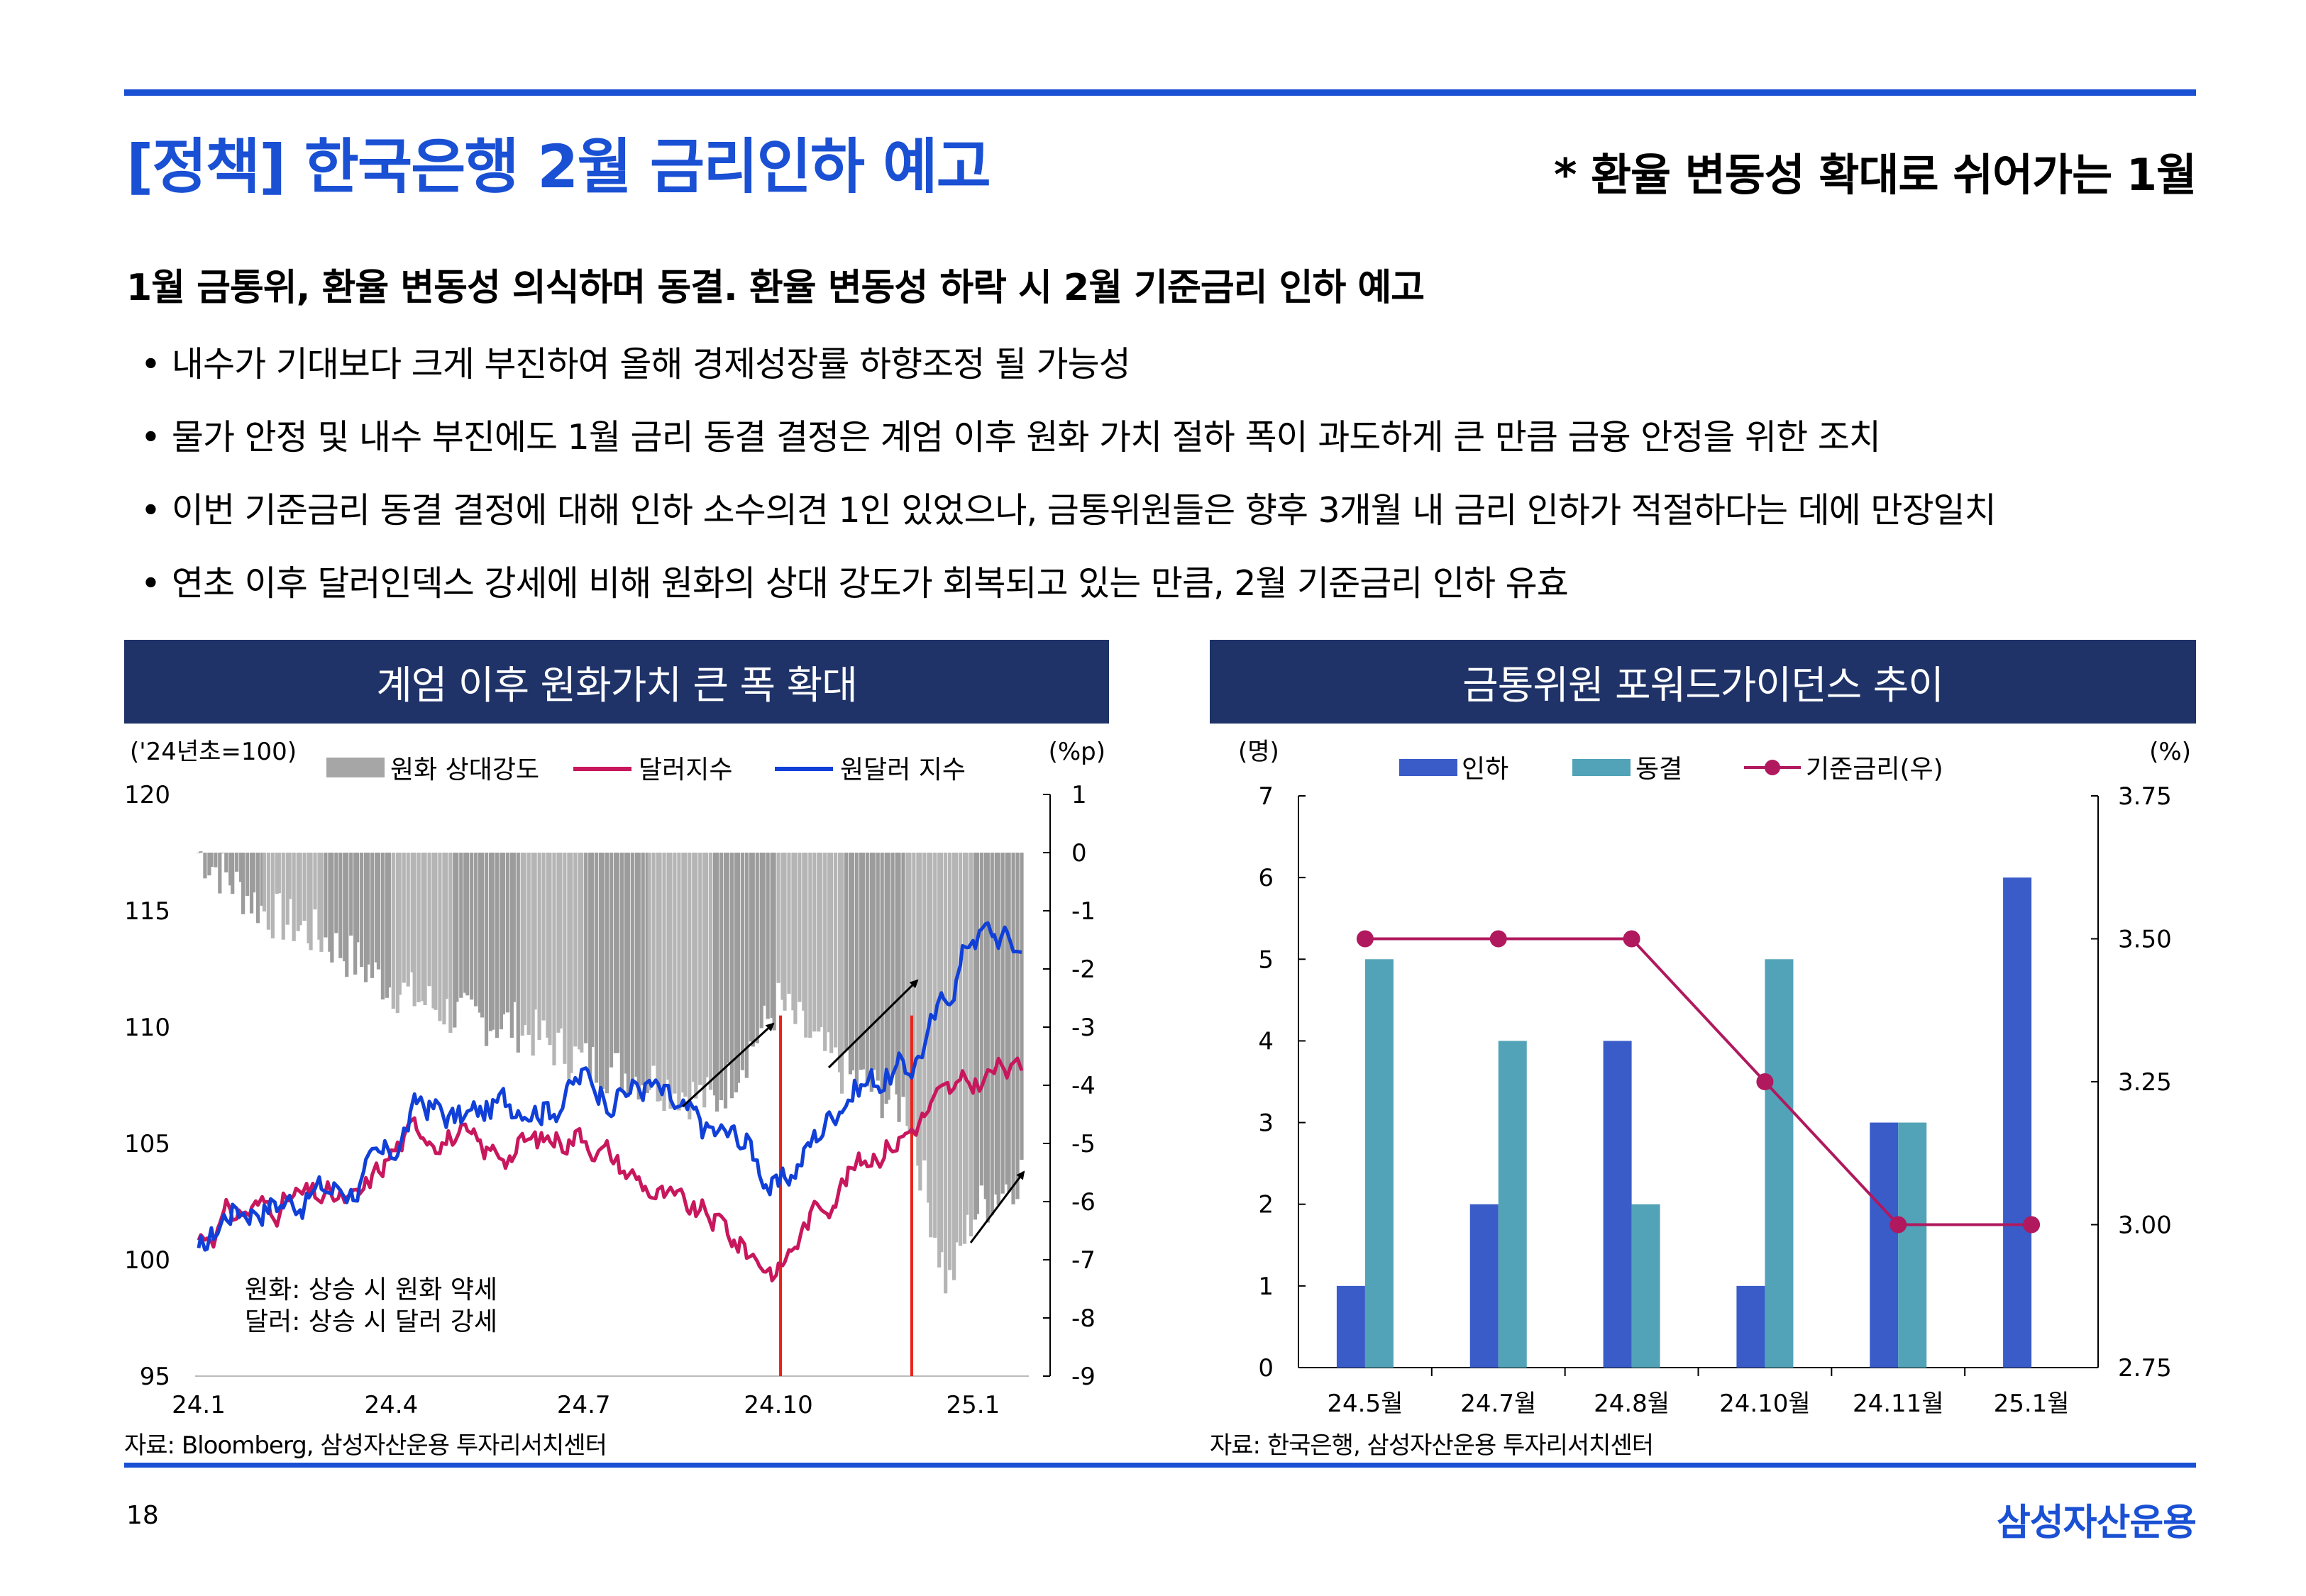 This screenshot has height=1596, width=2306. Describe the element at coordinates (1703, 682) in the screenshot. I see `right-panel-title: 금통위원 포워드가이던스 추이` at that location.